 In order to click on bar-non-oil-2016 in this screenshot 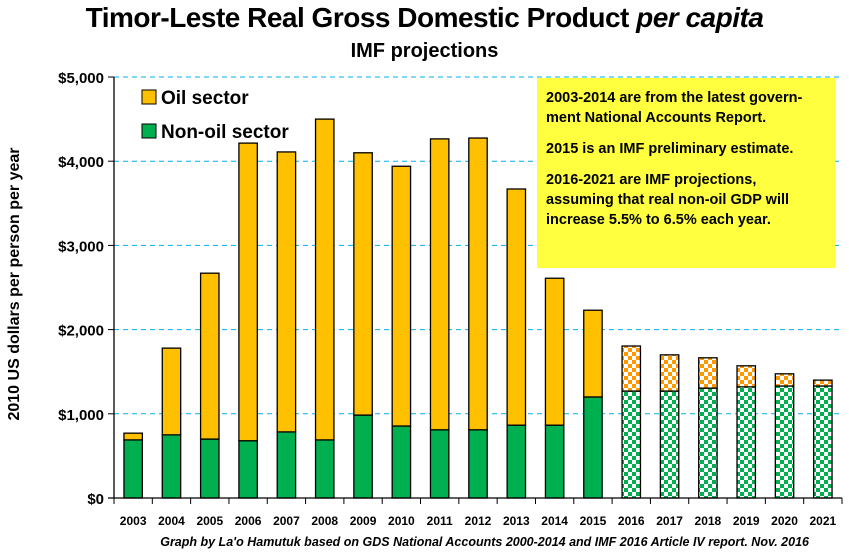, I will do `click(631, 444)`.